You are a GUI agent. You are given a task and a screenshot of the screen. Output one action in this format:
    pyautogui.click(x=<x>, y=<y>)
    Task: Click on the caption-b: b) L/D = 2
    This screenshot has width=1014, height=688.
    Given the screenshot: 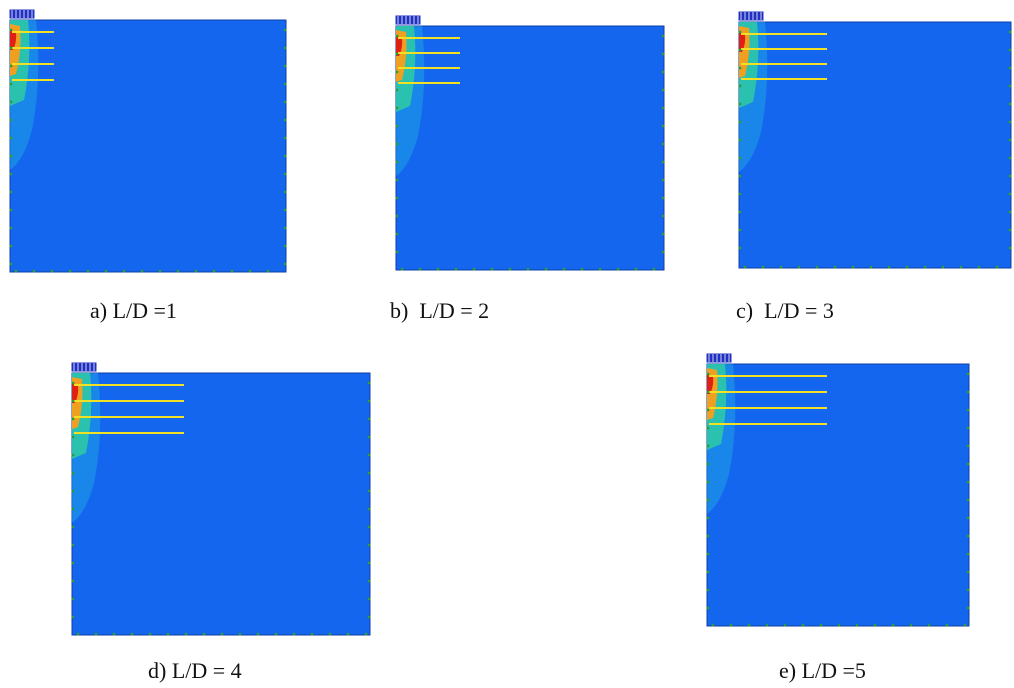 What is the action you would take?
    pyautogui.click(x=440, y=310)
    